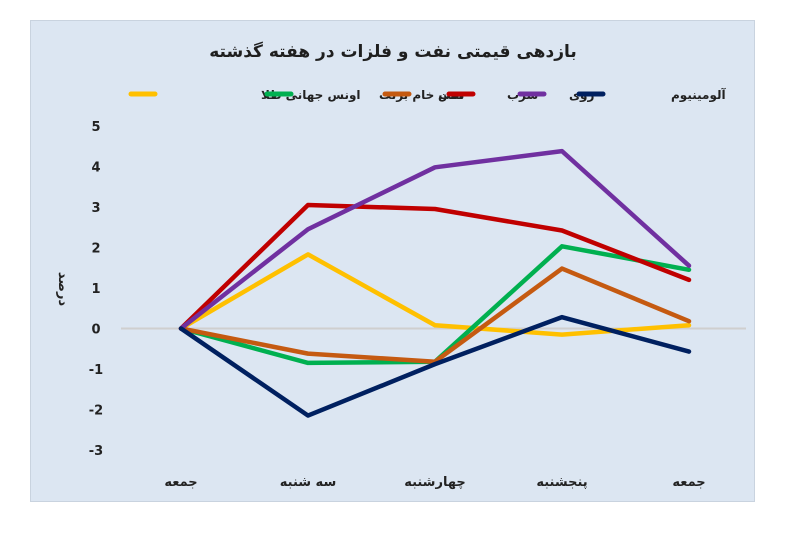 This screenshot has width=789, height=543. What do you see at coordinates (435, 482) in the screenshot?
I see `x-category-label: چهارشنبه` at bounding box center [435, 482].